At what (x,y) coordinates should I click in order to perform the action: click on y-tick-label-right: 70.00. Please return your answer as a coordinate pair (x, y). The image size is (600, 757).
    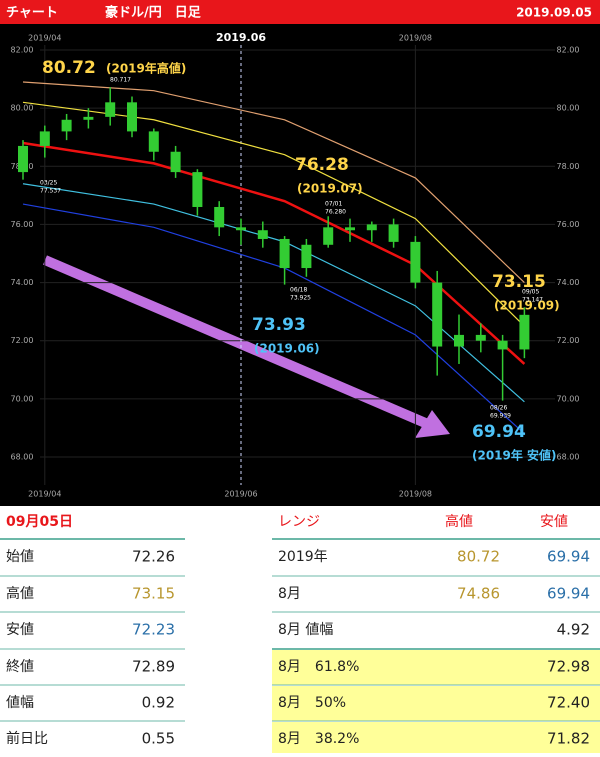
    Looking at the image, I should click on (568, 398).